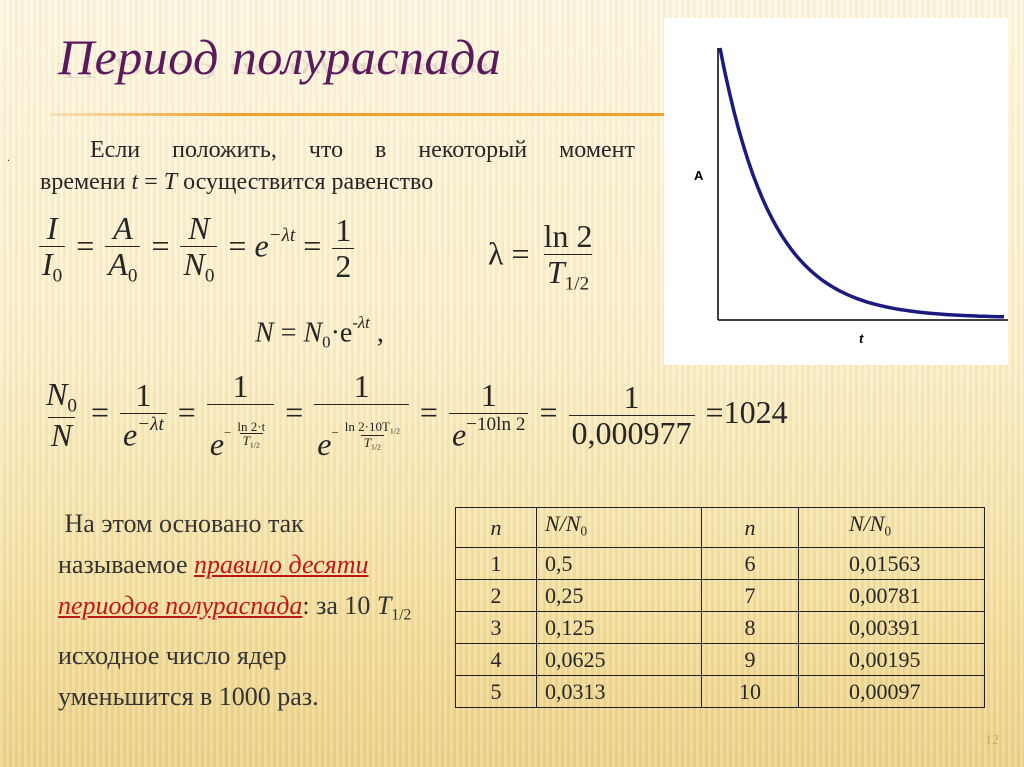 This screenshot has width=1024, height=767. What do you see at coordinates (861, 338) in the screenshot?
I see `x-axis-label: t` at bounding box center [861, 338].